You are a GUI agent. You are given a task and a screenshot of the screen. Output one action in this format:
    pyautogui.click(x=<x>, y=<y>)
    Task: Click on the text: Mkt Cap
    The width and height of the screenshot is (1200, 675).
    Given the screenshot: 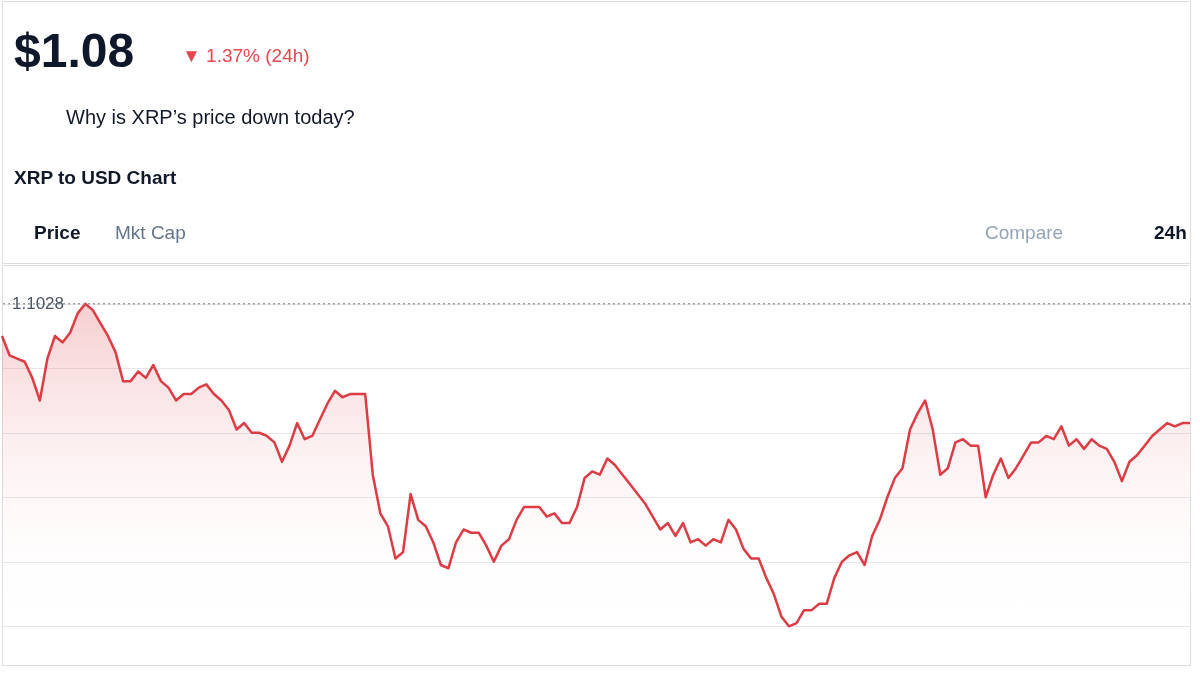 What is the action you would take?
    pyautogui.click(x=150, y=232)
    